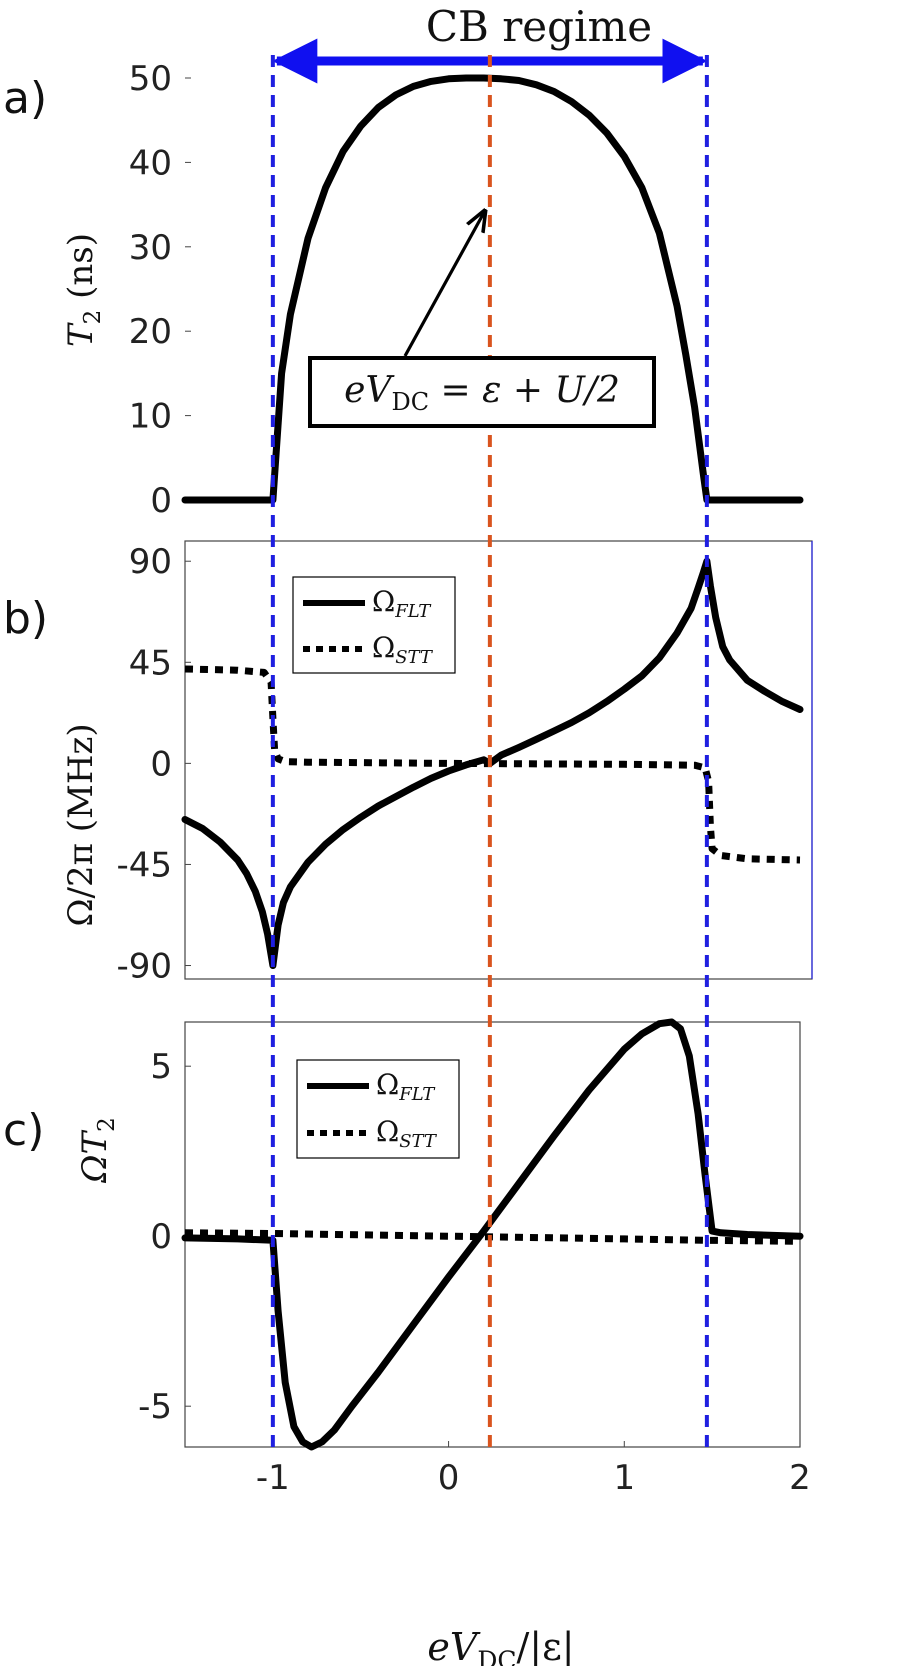 The image size is (922, 1666). What do you see at coordinates (150, 417) in the screenshot?
I see `panel-a-ytick-label: 10` at bounding box center [150, 417].